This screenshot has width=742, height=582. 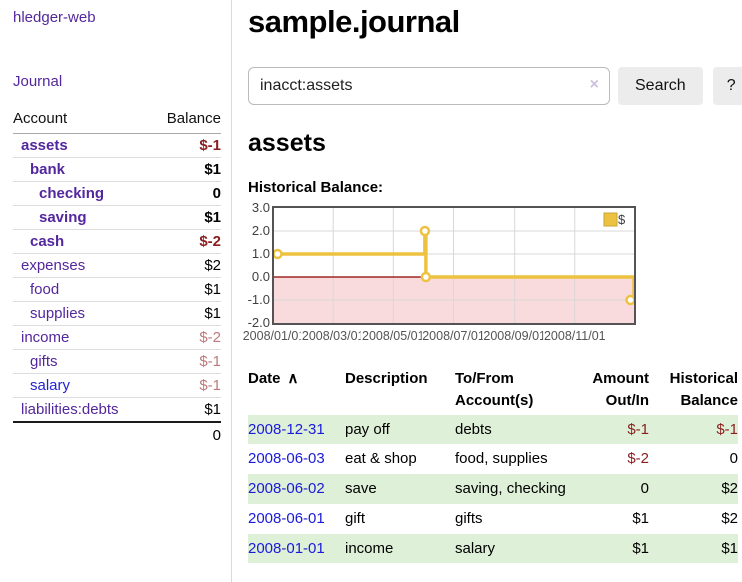 What do you see at coordinates (703, 389) in the screenshot?
I see `register-header-historical: Historical Balance` at bounding box center [703, 389].